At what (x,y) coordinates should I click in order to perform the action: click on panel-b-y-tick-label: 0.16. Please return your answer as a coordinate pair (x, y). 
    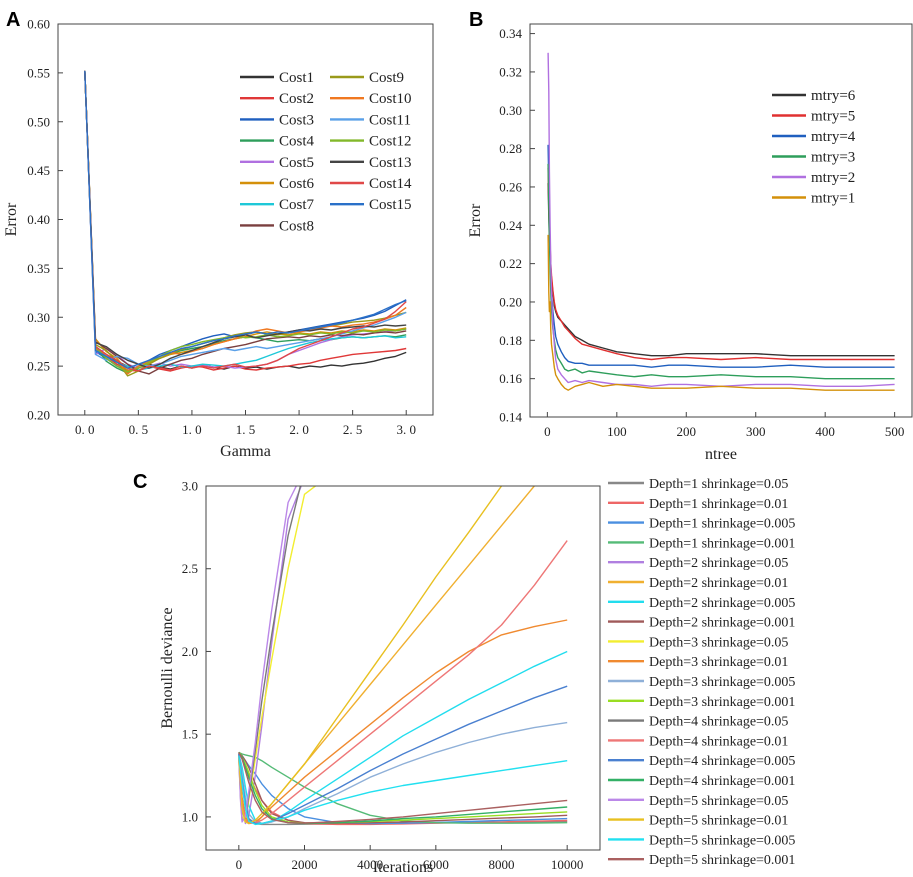
    Looking at the image, I should click on (510, 378).